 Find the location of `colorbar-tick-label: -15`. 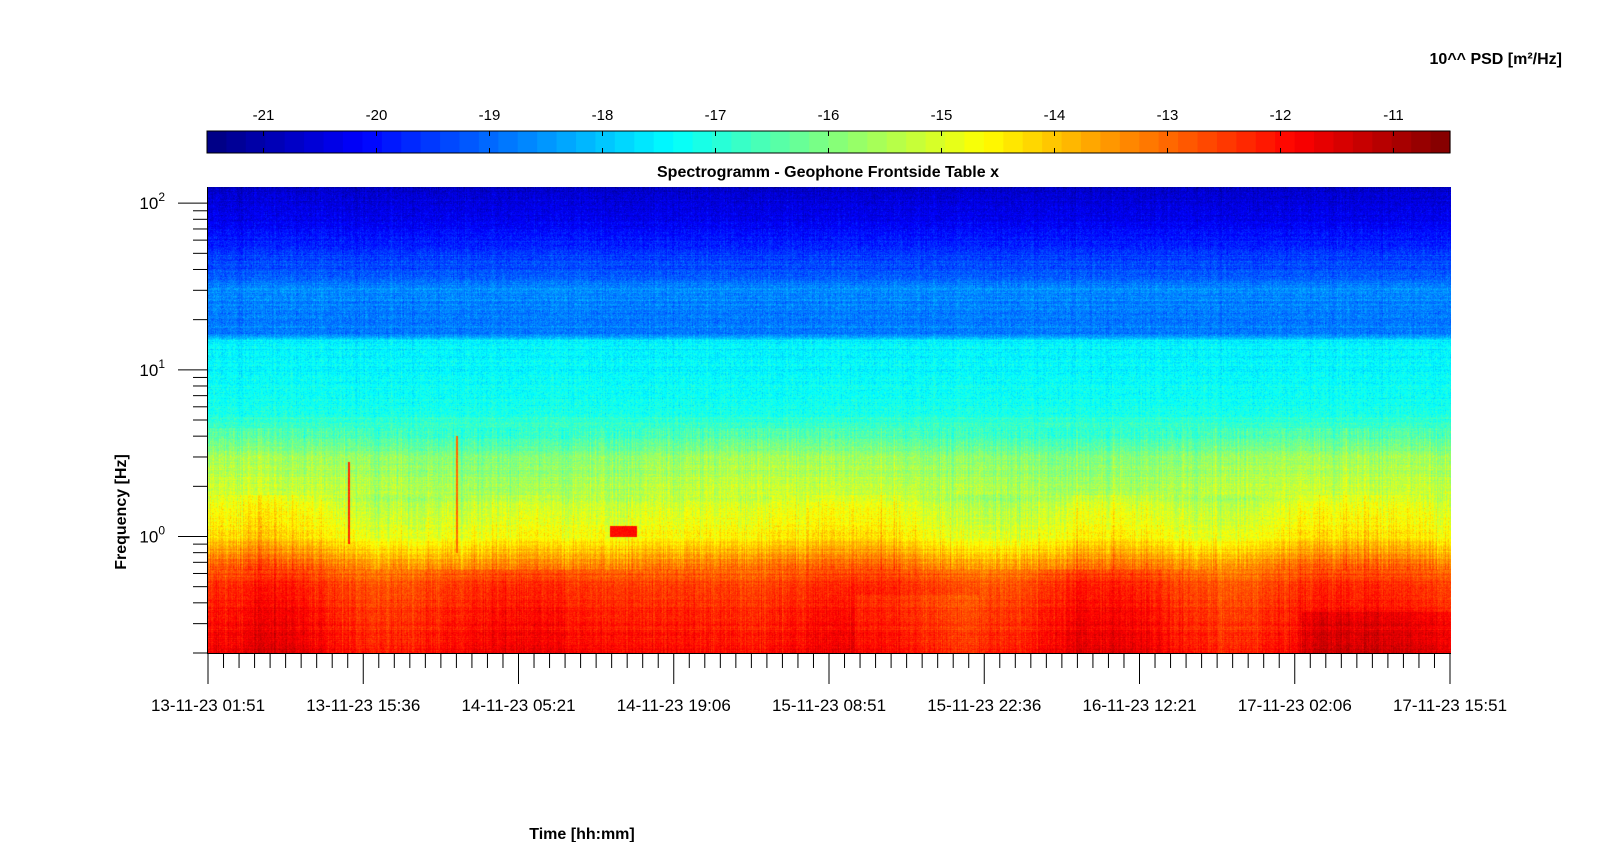

colorbar-tick-label: -15 is located at coordinates (942, 115).